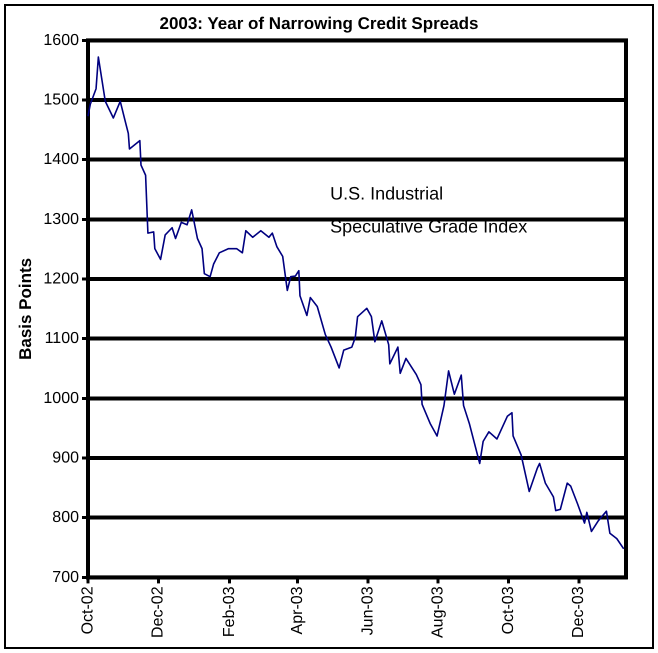 This screenshot has height=653, width=658. Describe the element at coordinates (438, 612) in the screenshot. I see `x-tick-label: Aug-03` at that location.